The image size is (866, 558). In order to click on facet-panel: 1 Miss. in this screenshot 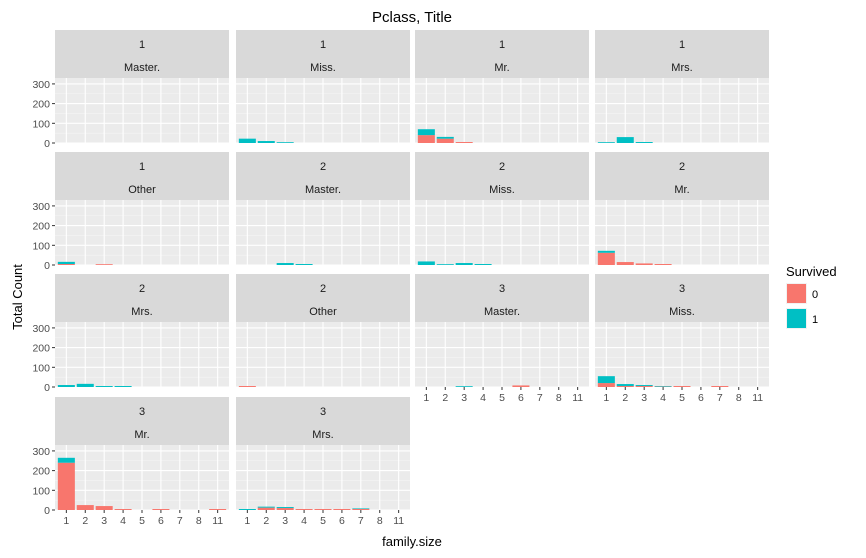, I will do `click(323, 87)`.